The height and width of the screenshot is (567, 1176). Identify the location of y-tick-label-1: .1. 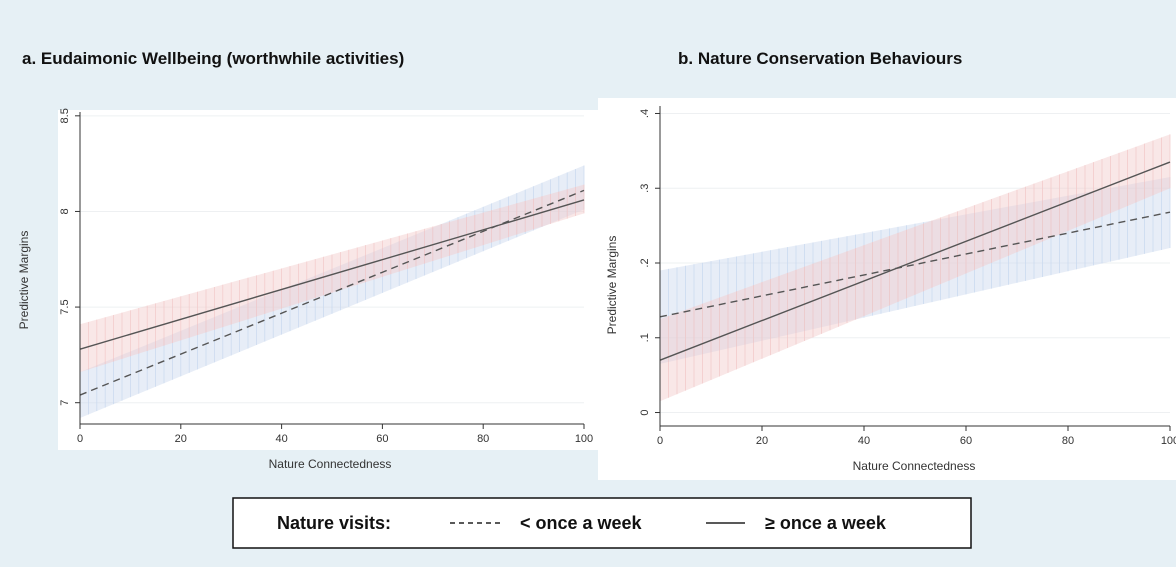
(645, 337).